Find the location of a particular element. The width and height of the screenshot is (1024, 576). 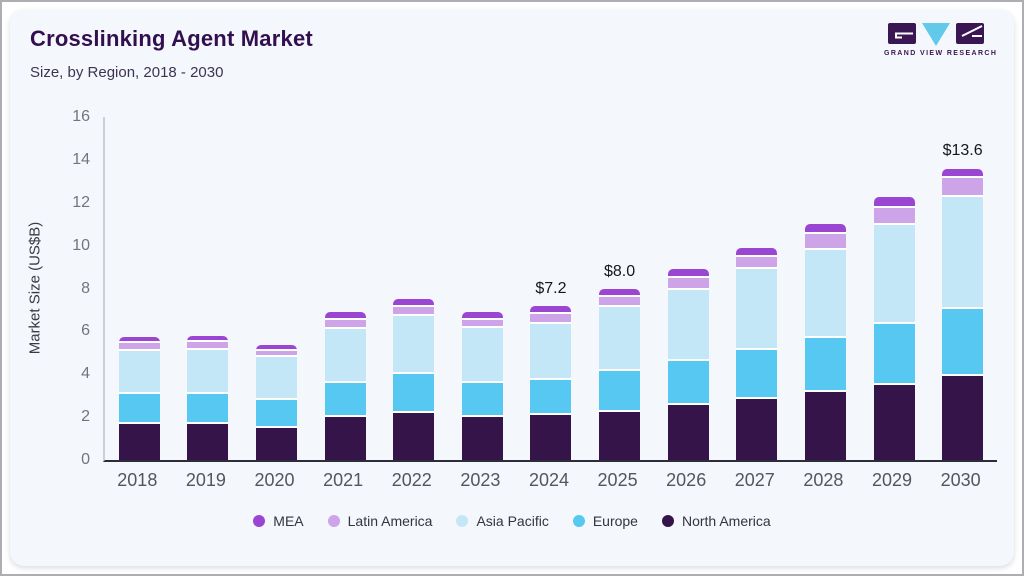

bar-segment-mea-2018 is located at coordinates (139, 340).